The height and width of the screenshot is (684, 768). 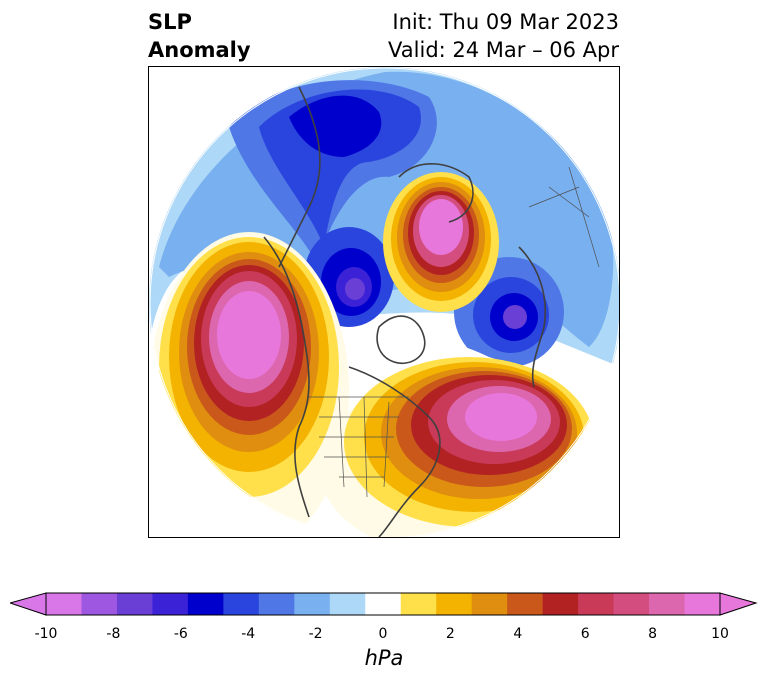 I want to click on colorbar-over-arrow, so click(x=738, y=604).